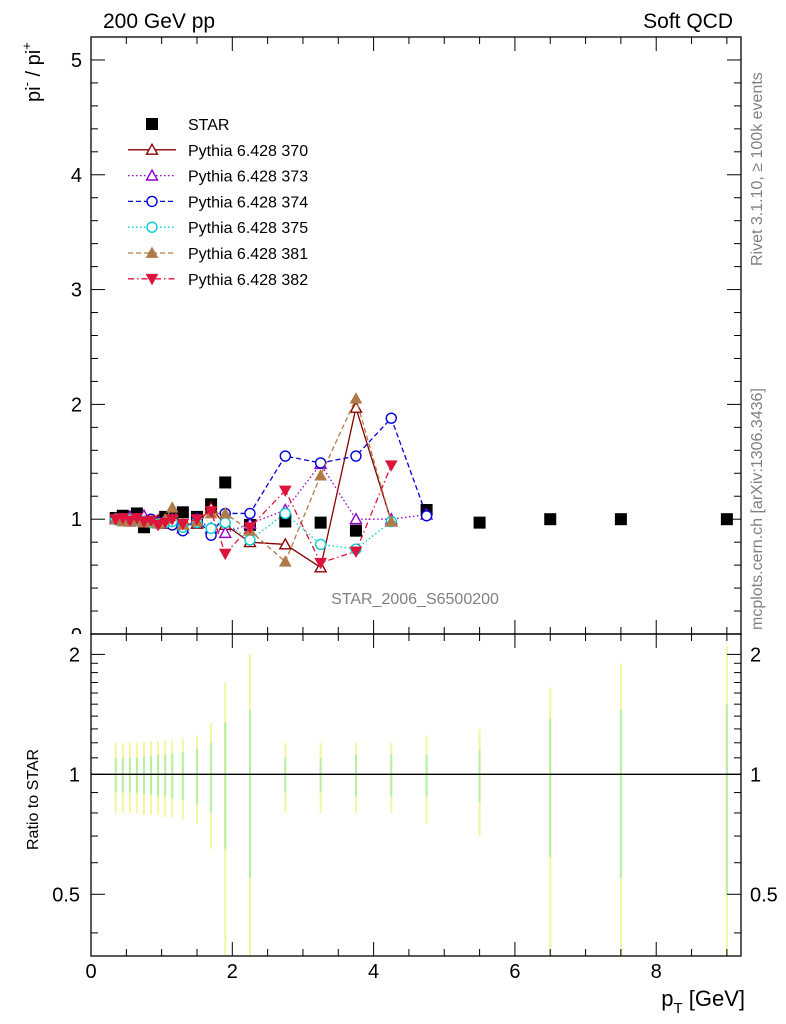 The width and height of the screenshot is (786, 1024). Describe the element at coordinates (248, 280) in the screenshot. I see `legend-label-6: Pythia 6.428 382` at that location.